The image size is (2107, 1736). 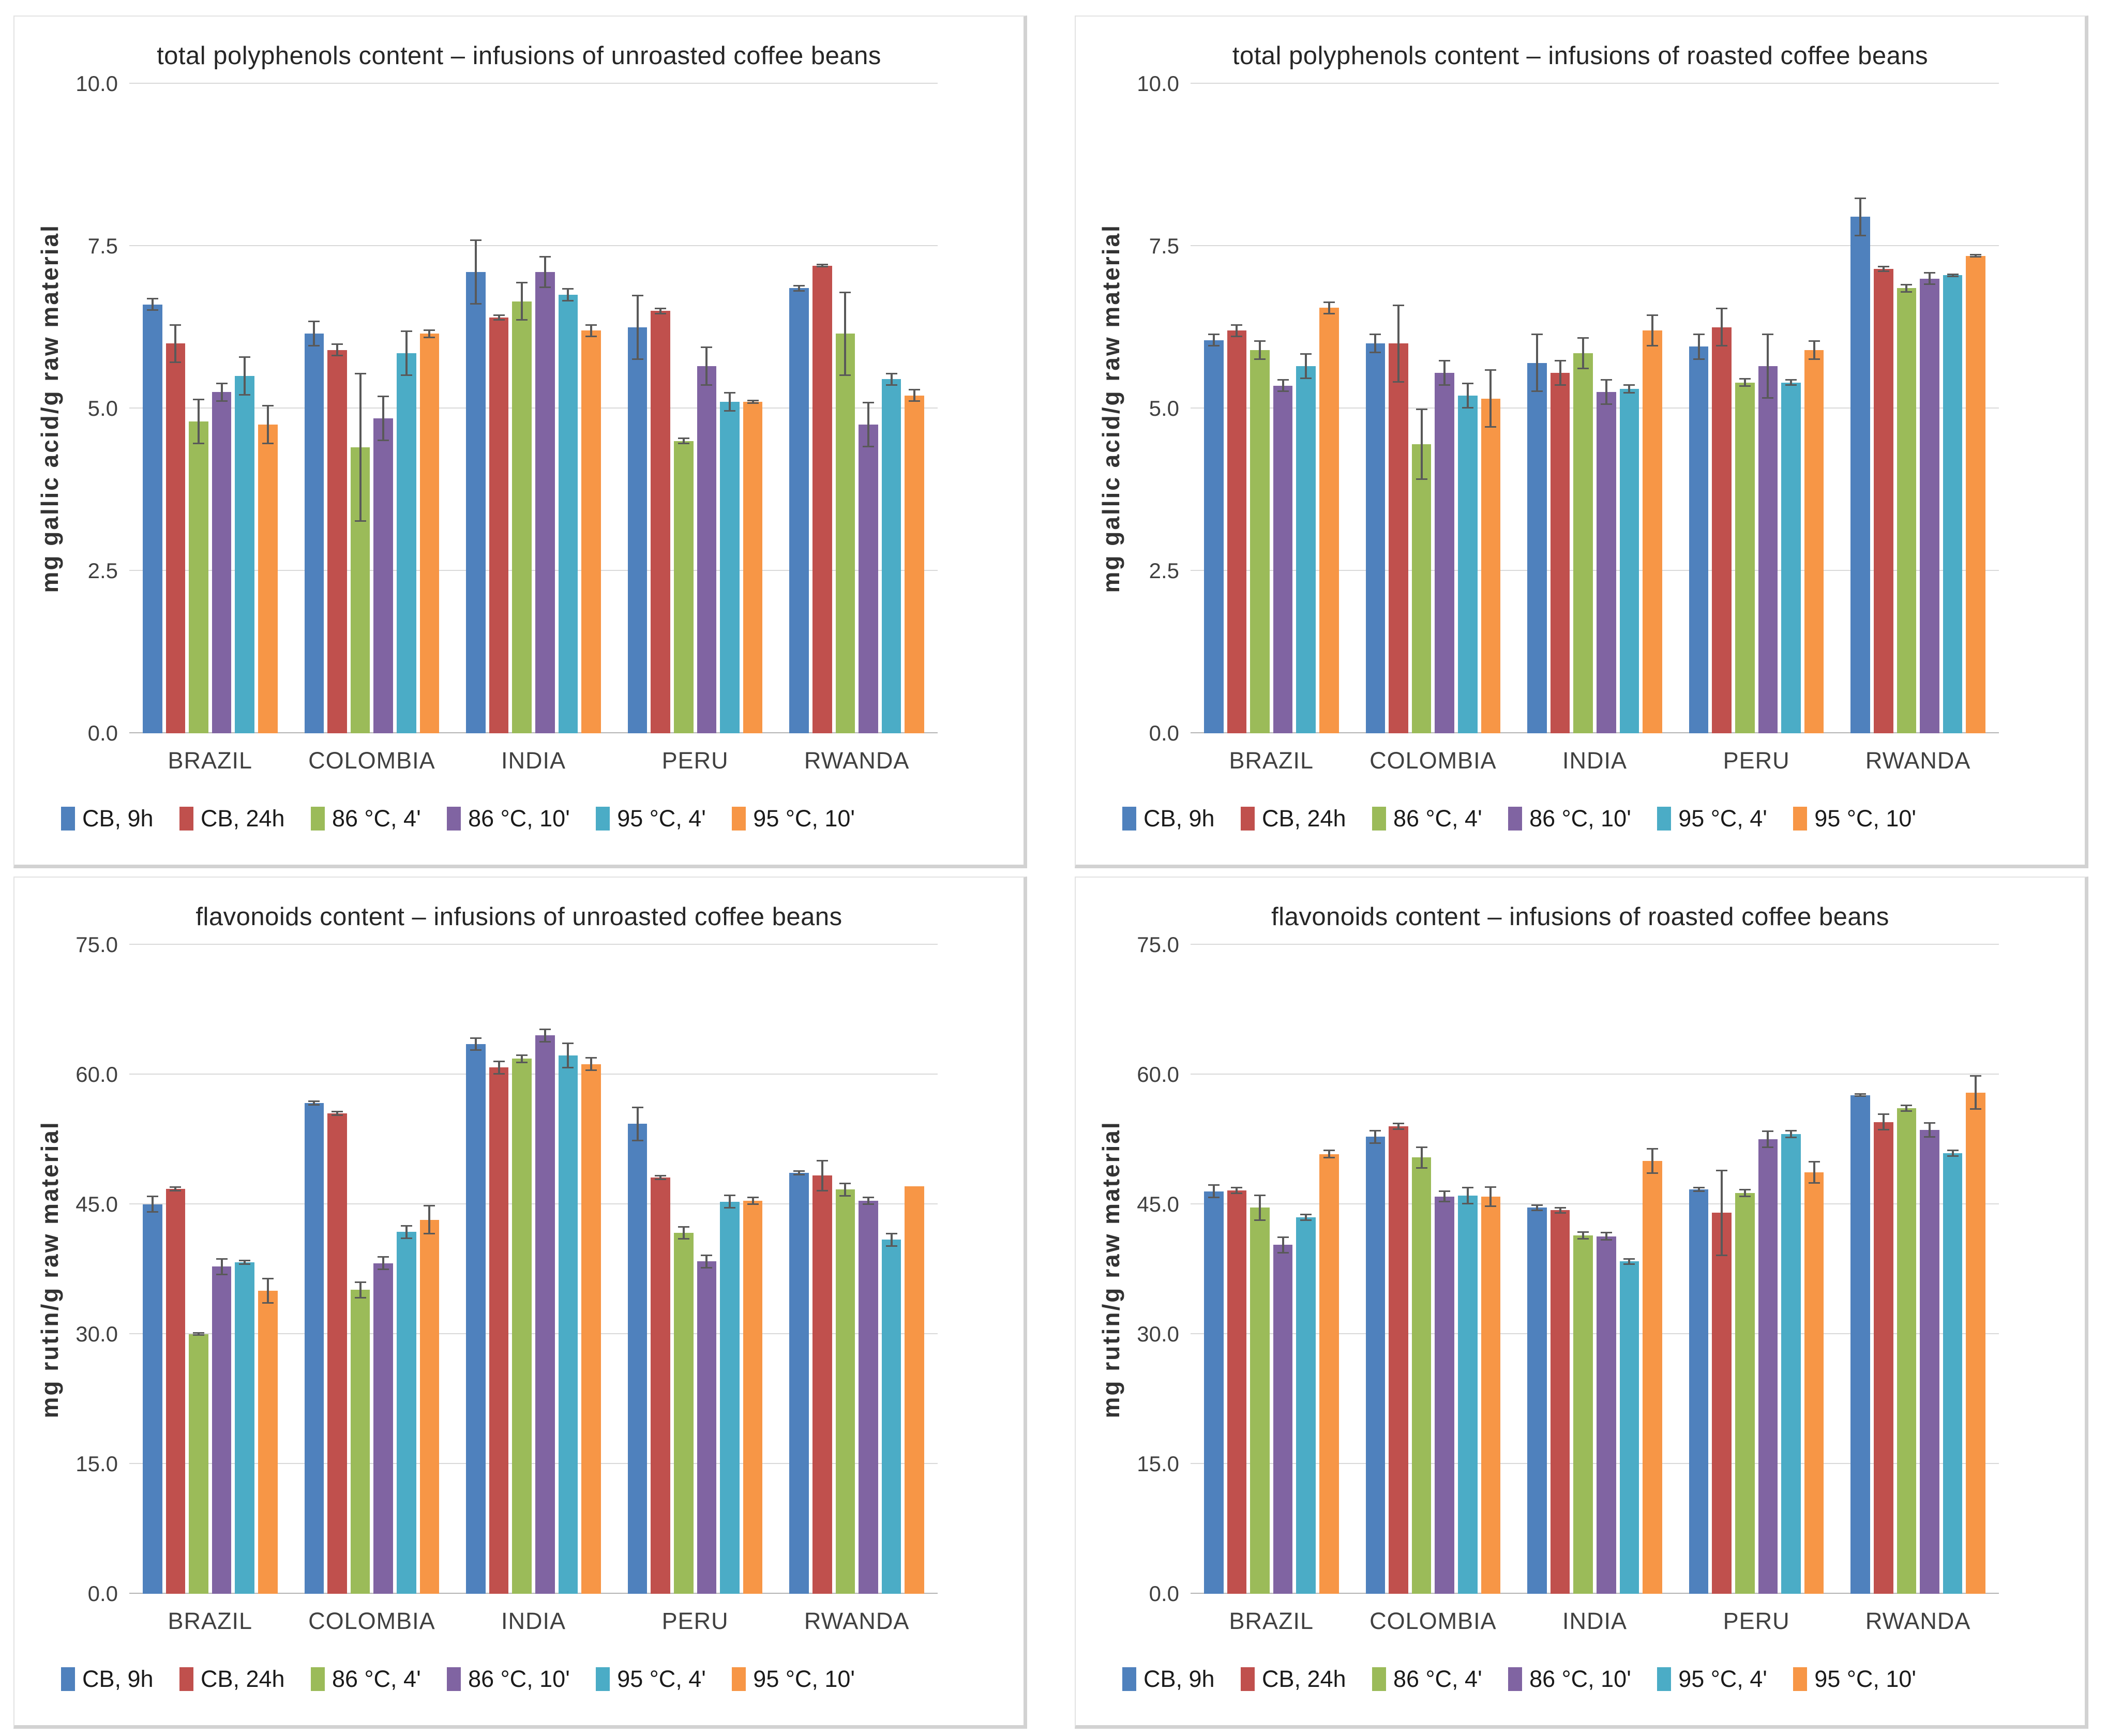 I want to click on gridline-2.5, so click(x=534, y=570).